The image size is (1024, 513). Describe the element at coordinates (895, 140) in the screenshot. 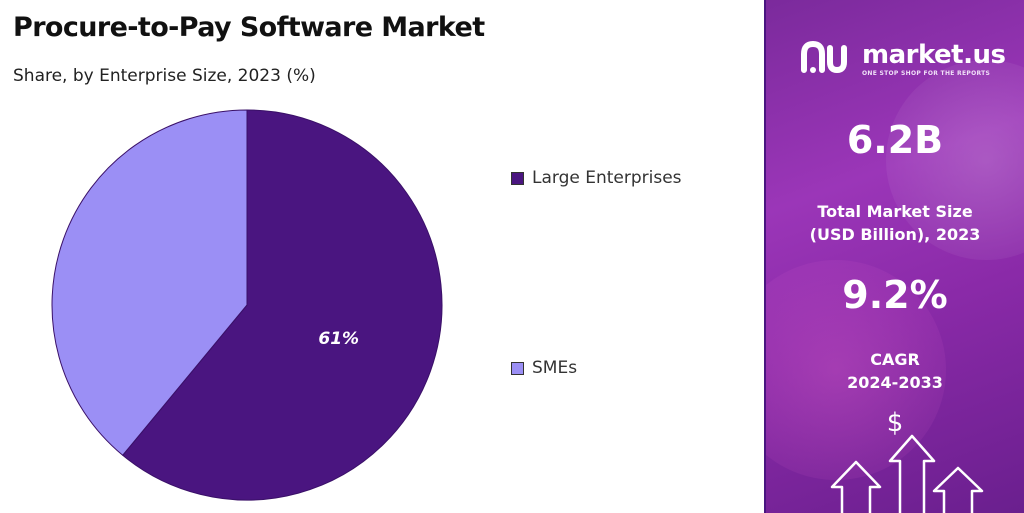

I see `market-size-value: 6.2B` at that location.